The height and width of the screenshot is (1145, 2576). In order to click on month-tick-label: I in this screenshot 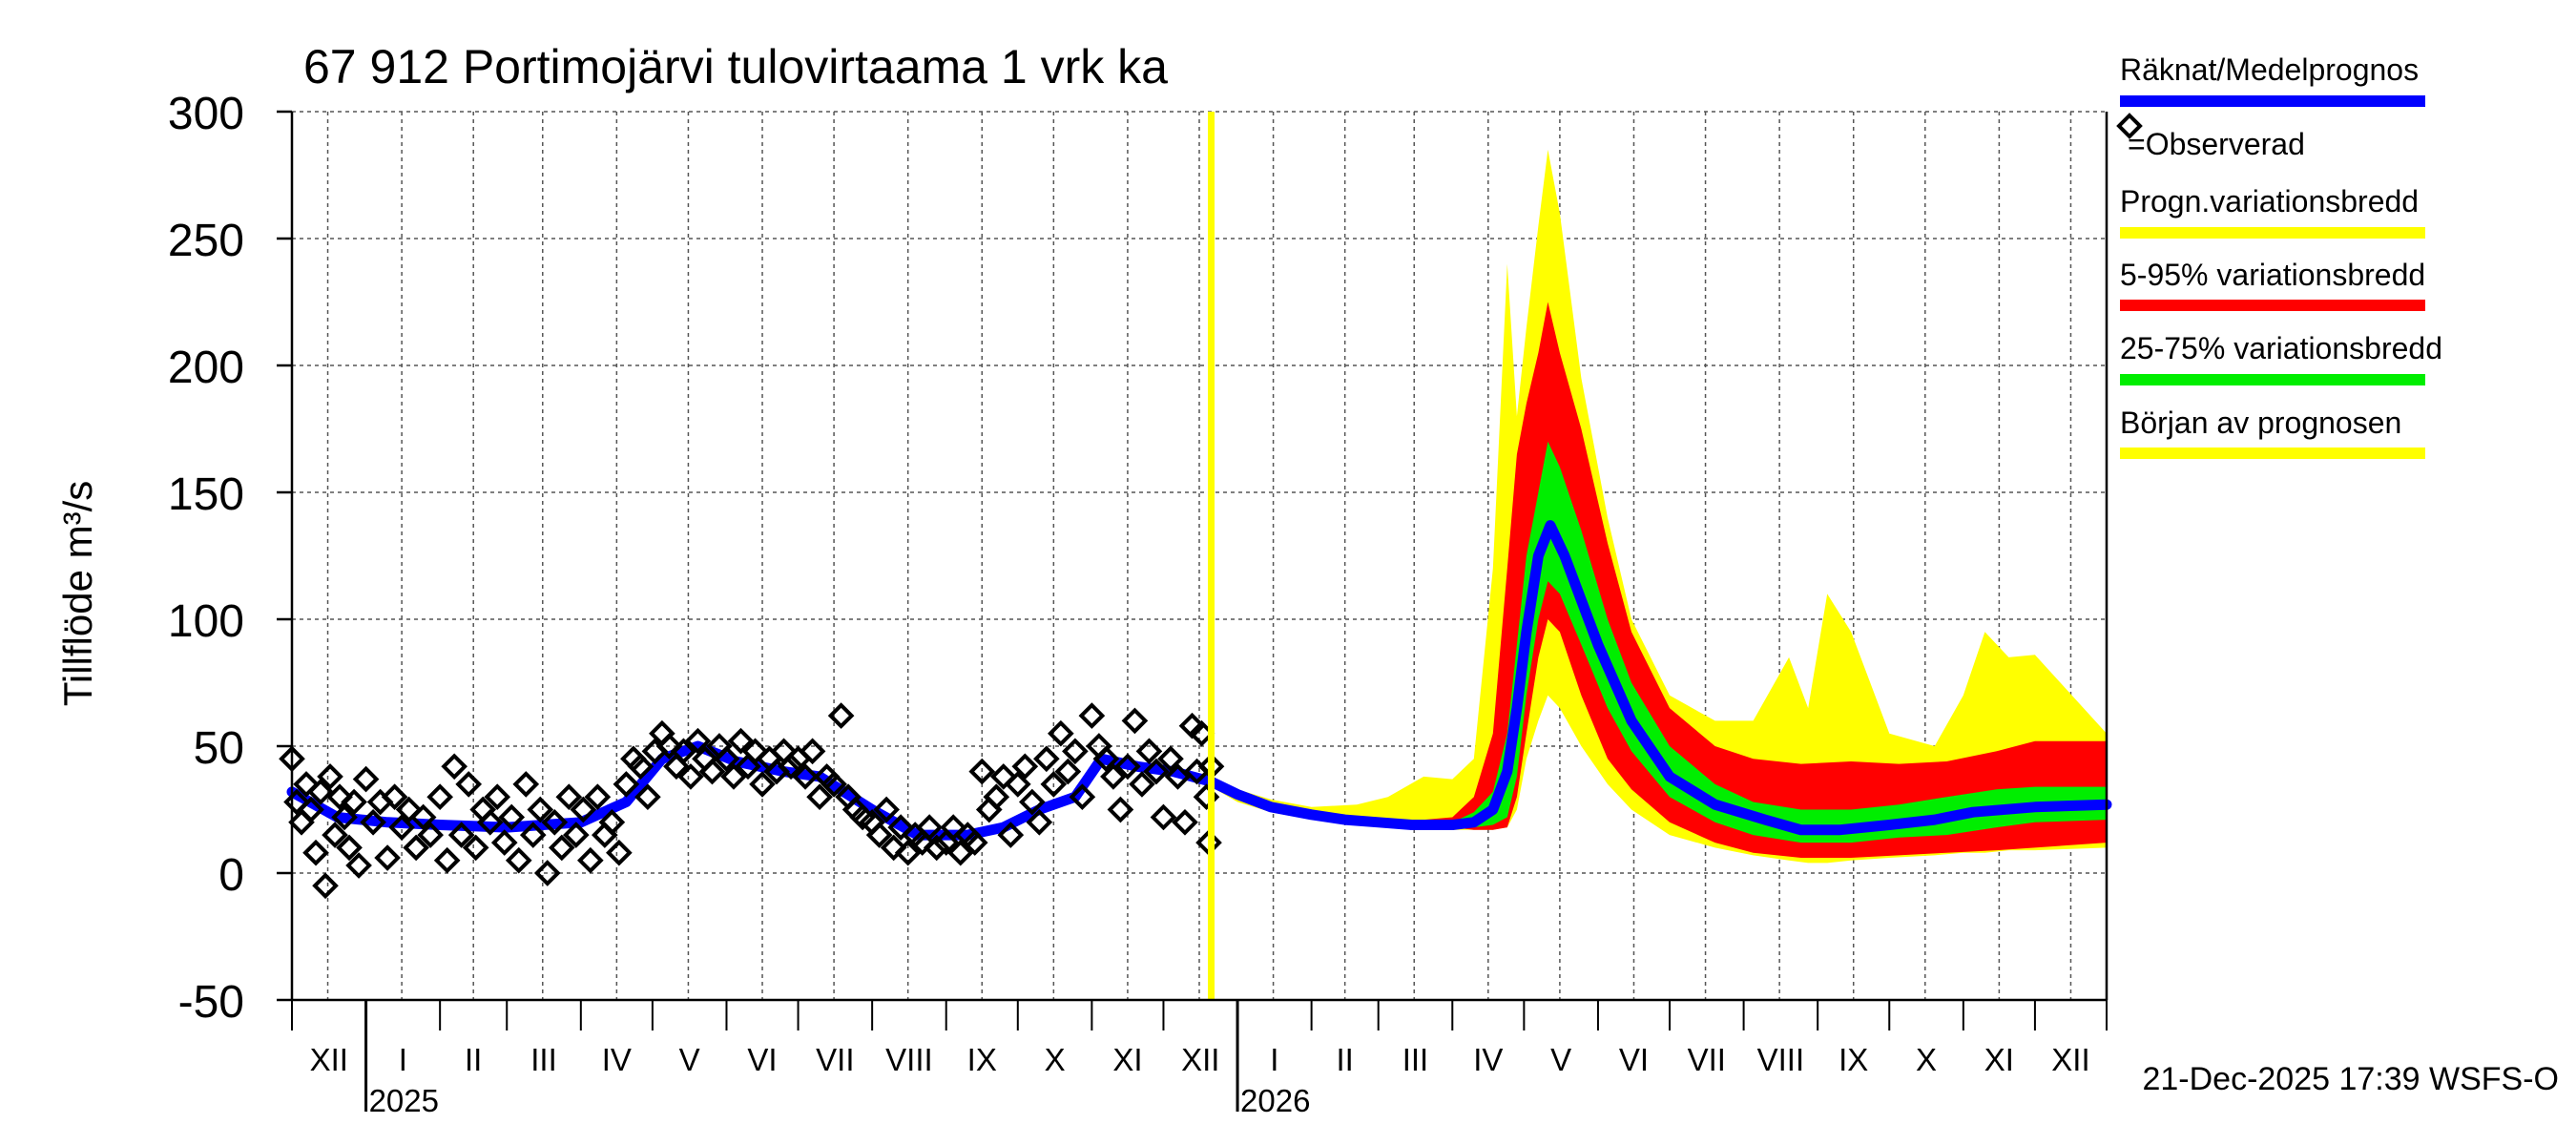, I will do `click(1274, 1060)`.